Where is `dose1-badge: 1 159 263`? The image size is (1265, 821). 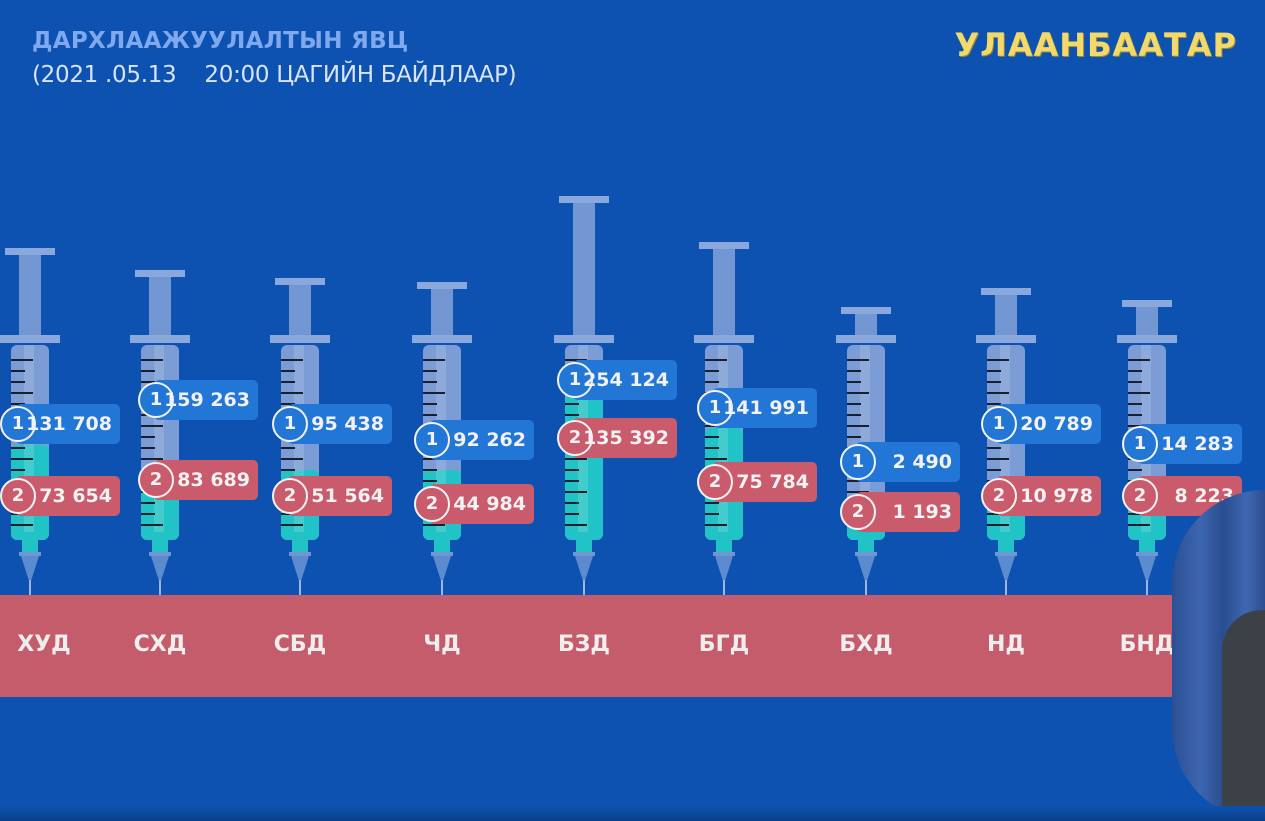 dose1-badge: 1 159 263 is located at coordinates (198, 400).